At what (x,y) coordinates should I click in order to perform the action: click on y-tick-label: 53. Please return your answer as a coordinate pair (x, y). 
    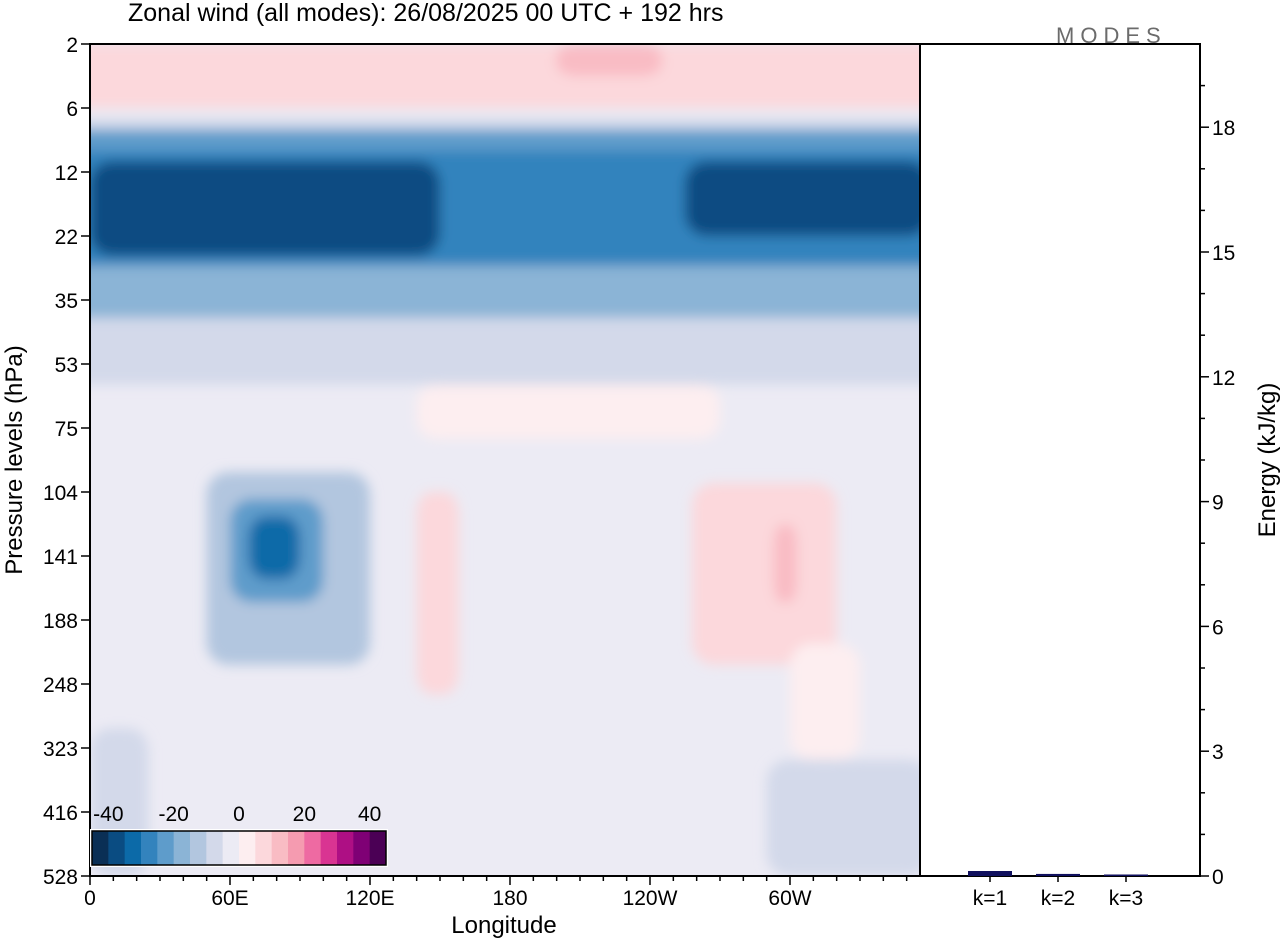
    Looking at the image, I should click on (66, 365).